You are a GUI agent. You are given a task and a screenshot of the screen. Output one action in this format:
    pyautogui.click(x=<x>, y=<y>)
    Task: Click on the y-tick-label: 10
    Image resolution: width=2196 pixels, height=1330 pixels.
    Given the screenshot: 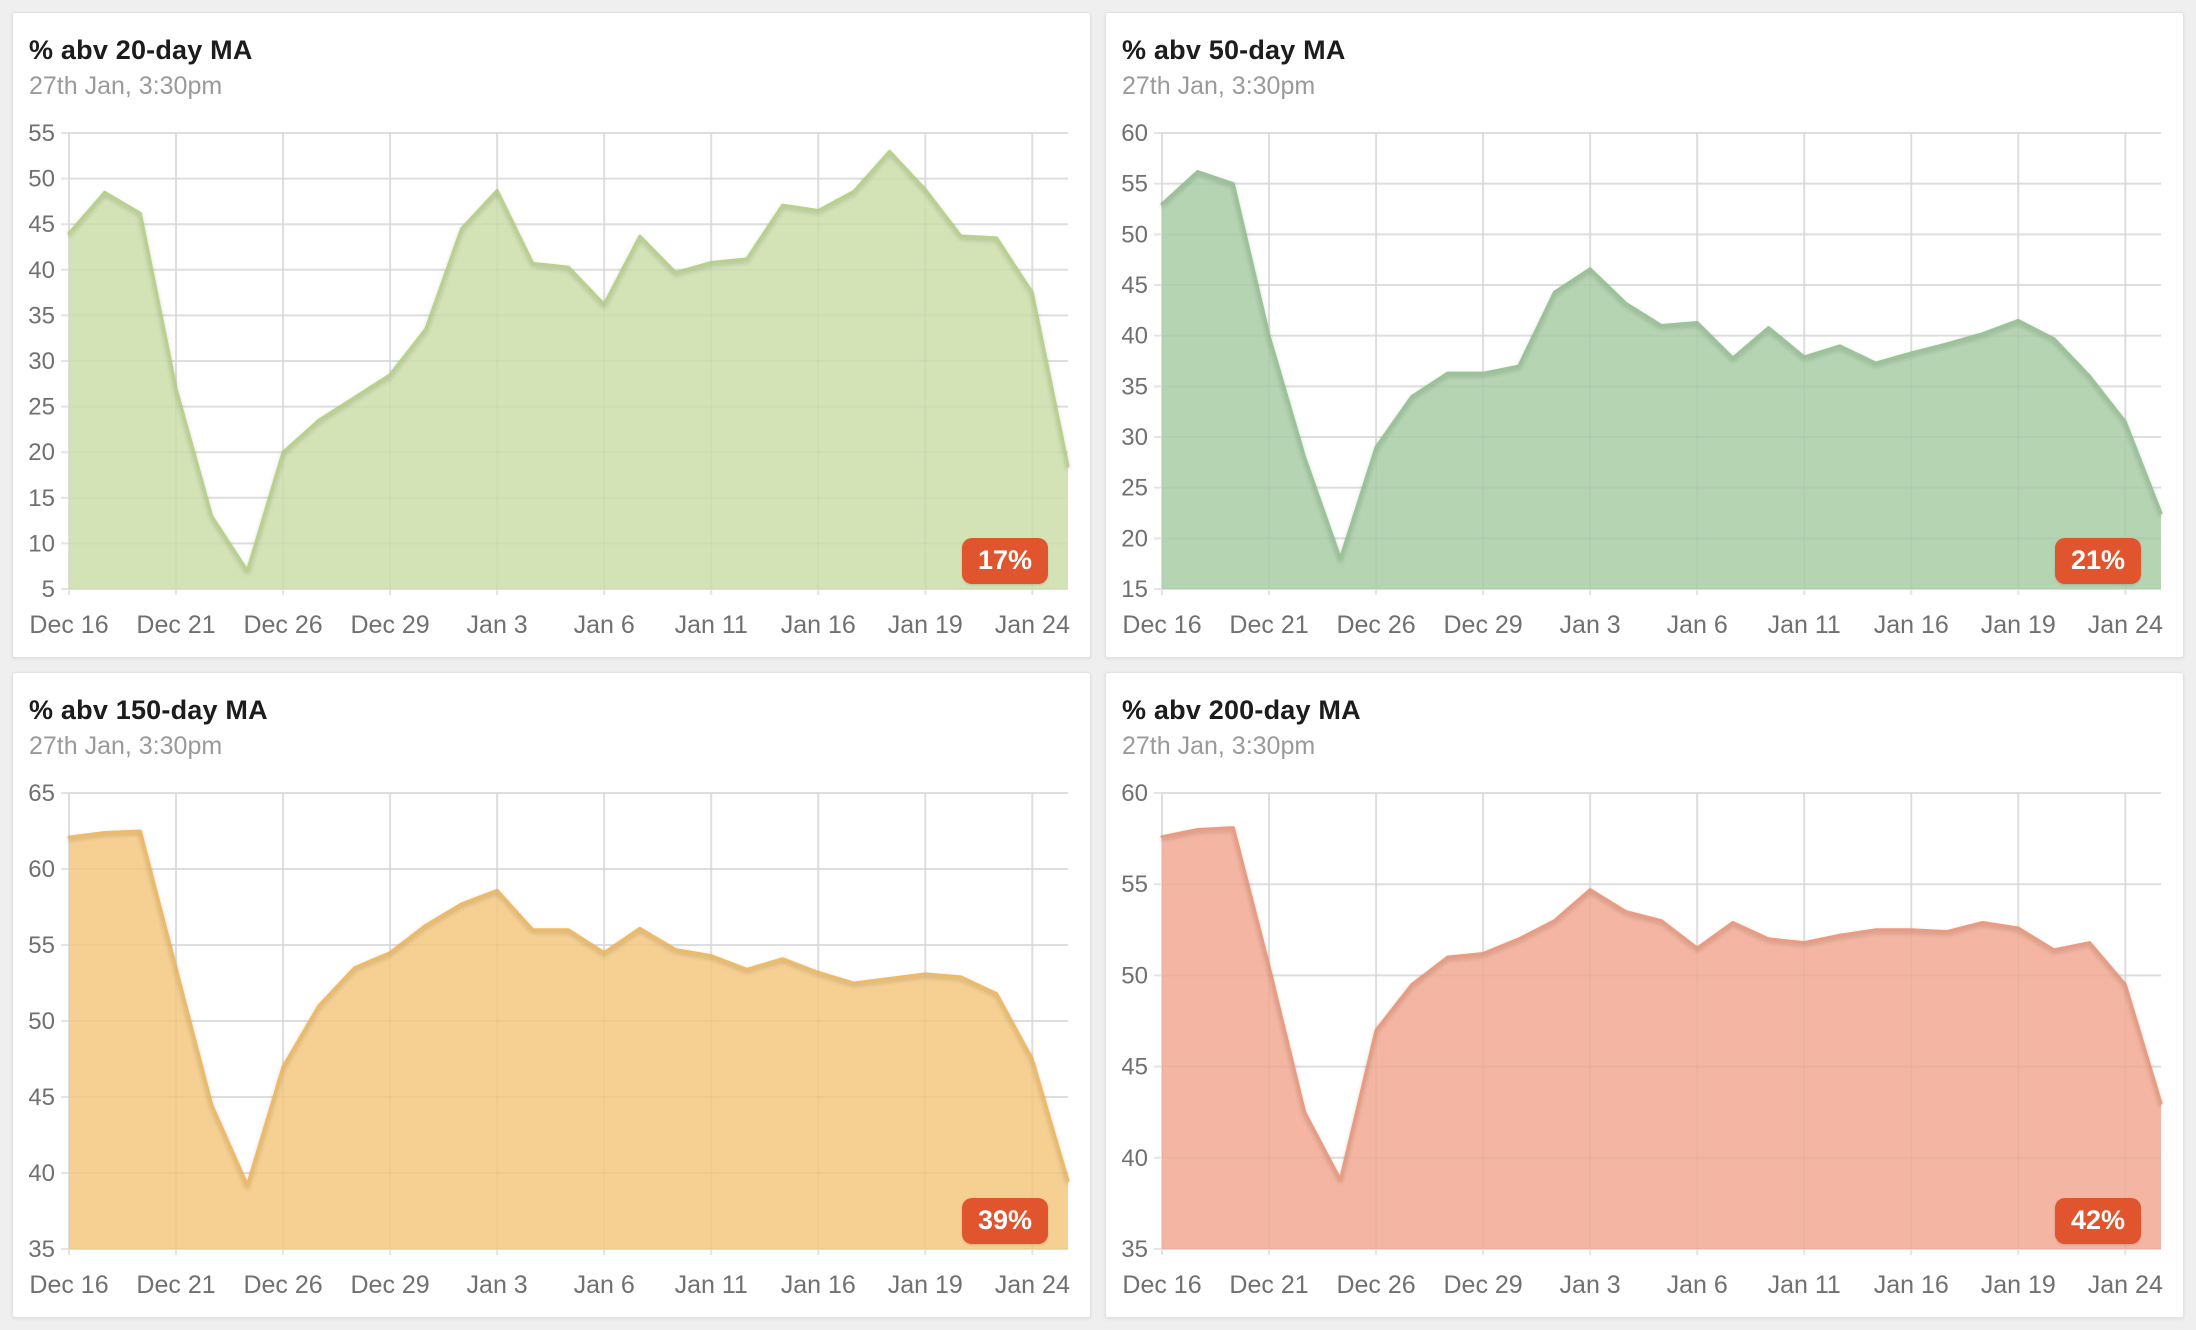 What is the action you would take?
    pyautogui.click(x=42, y=543)
    